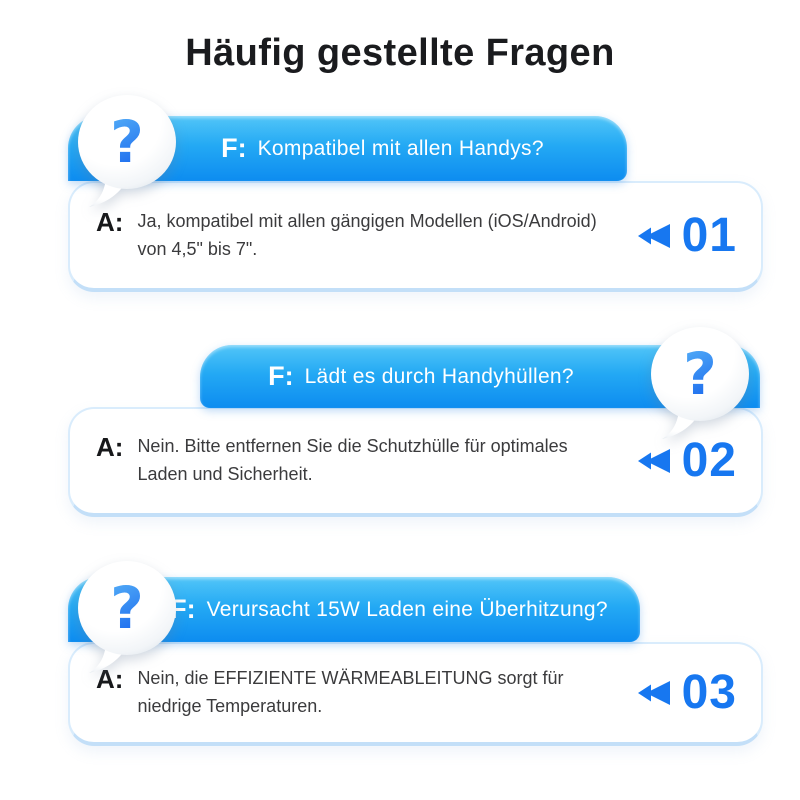  Describe the element at coordinates (709, 460) in the screenshot. I see `faq-number: 02` at that location.